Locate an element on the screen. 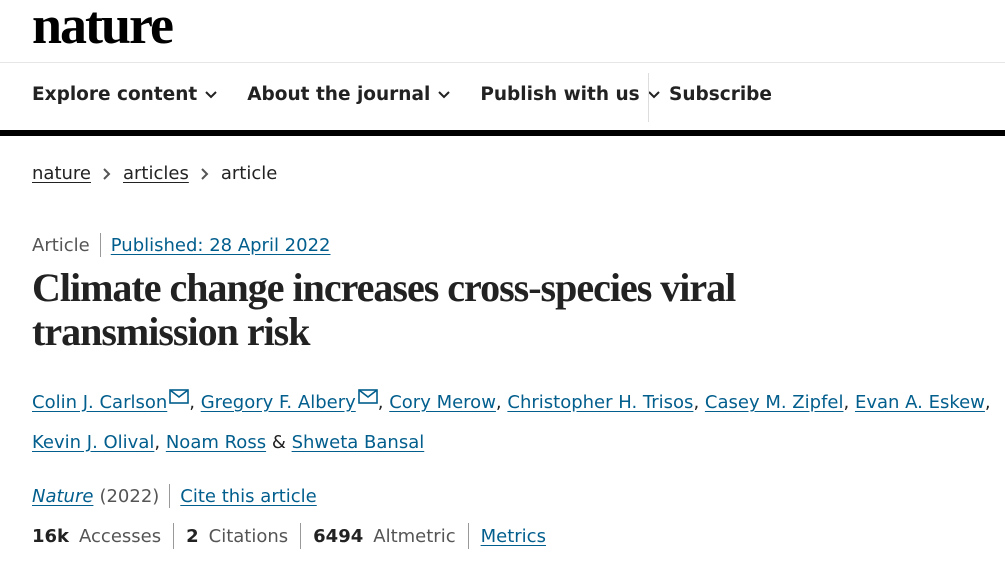 The width and height of the screenshot is (1005, 568). metric-value: 2 is located at coordinates (192, 536).